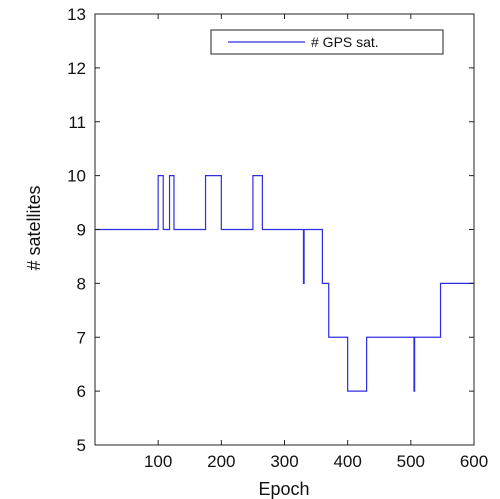 Image resolution: width=500 pixels, height=499 pixels. What do you see at coordinates (81, 445) in the screenshot?
I see `y-tick-label: 5` at bounding box center [81, 445].